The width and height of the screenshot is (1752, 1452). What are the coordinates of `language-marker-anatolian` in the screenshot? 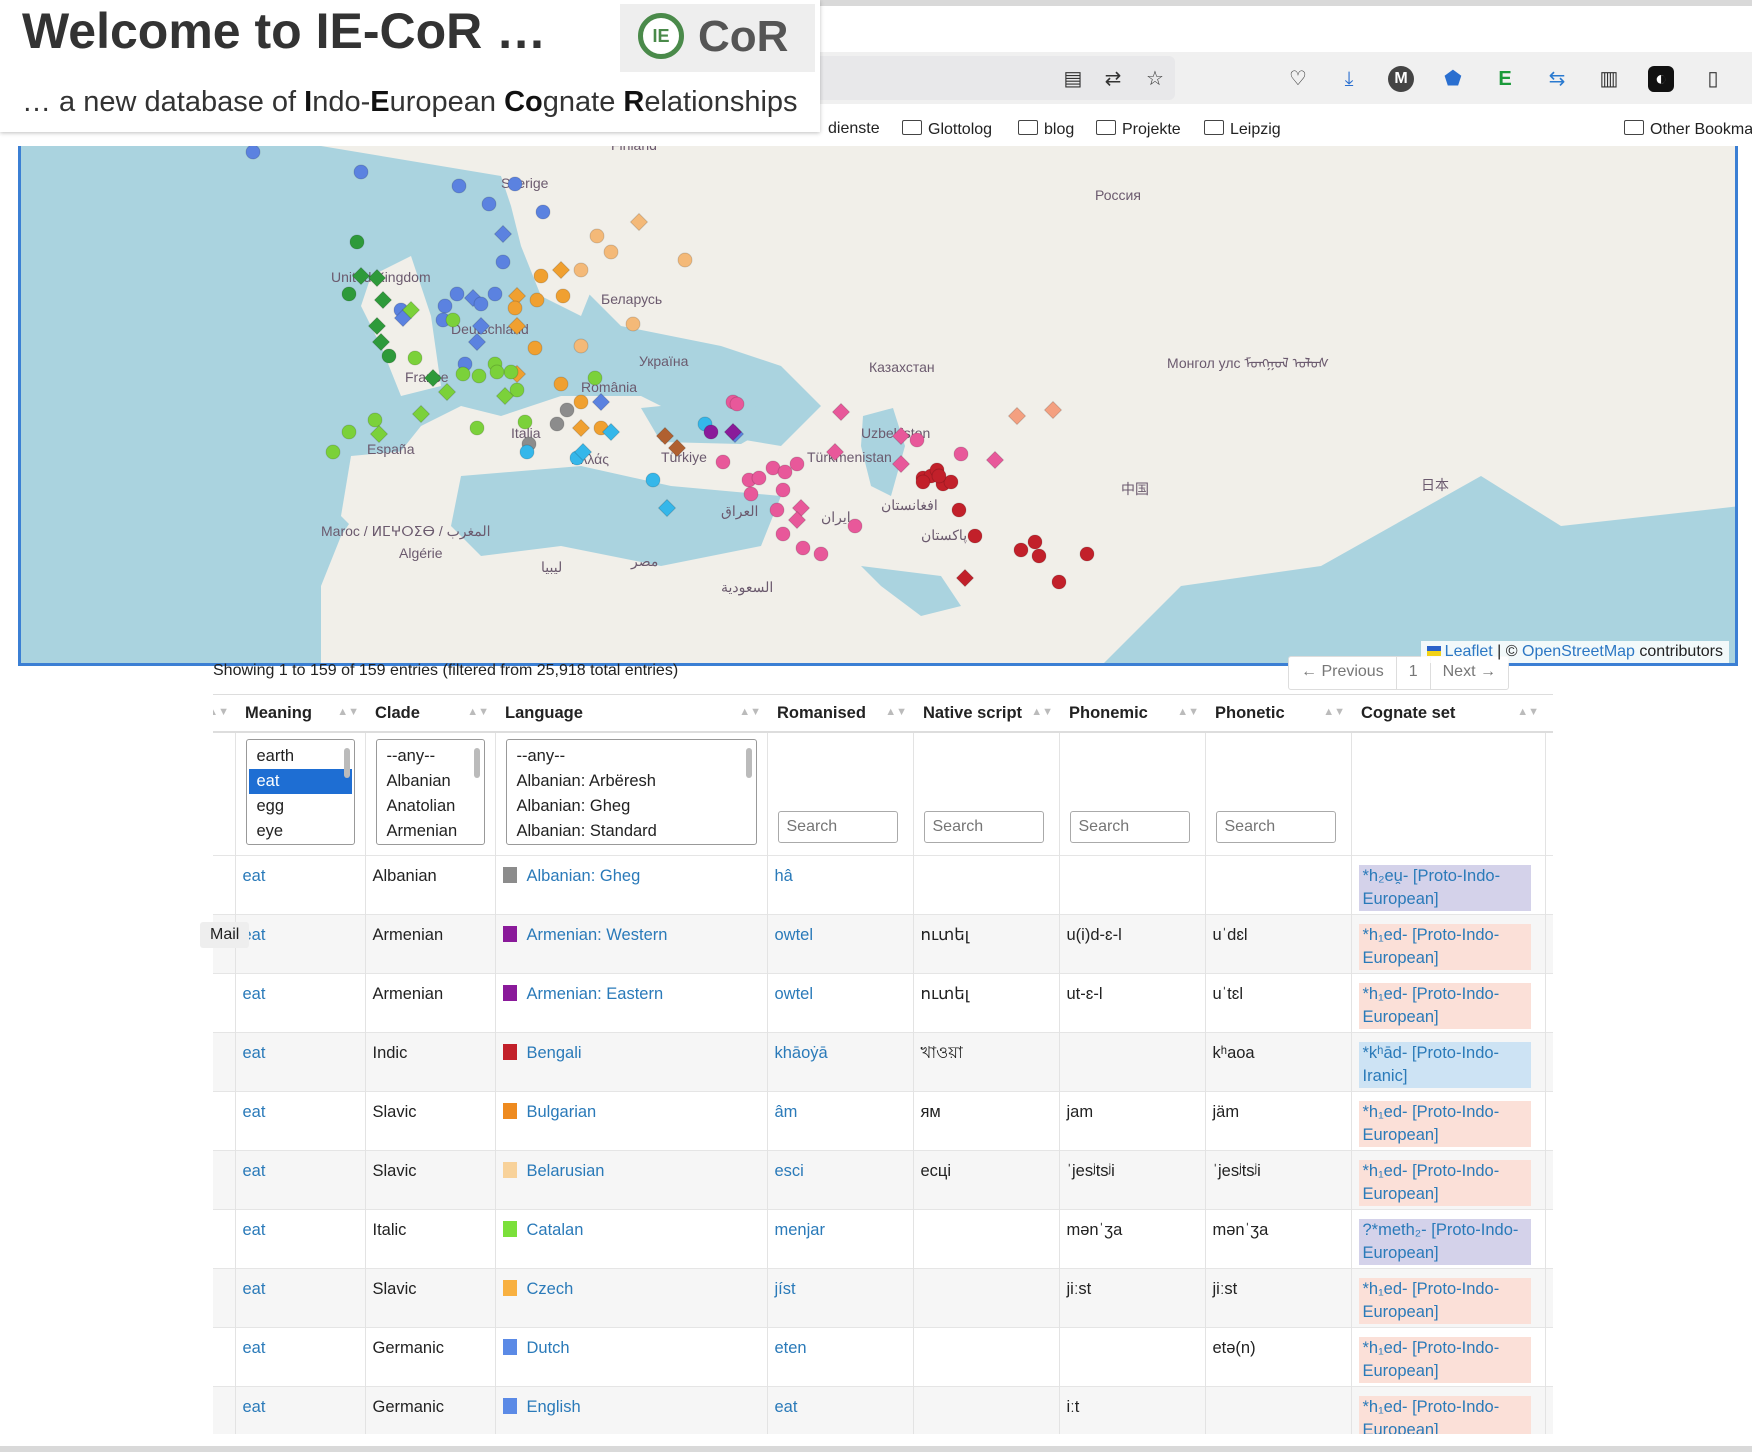 It's located at (665, 436).